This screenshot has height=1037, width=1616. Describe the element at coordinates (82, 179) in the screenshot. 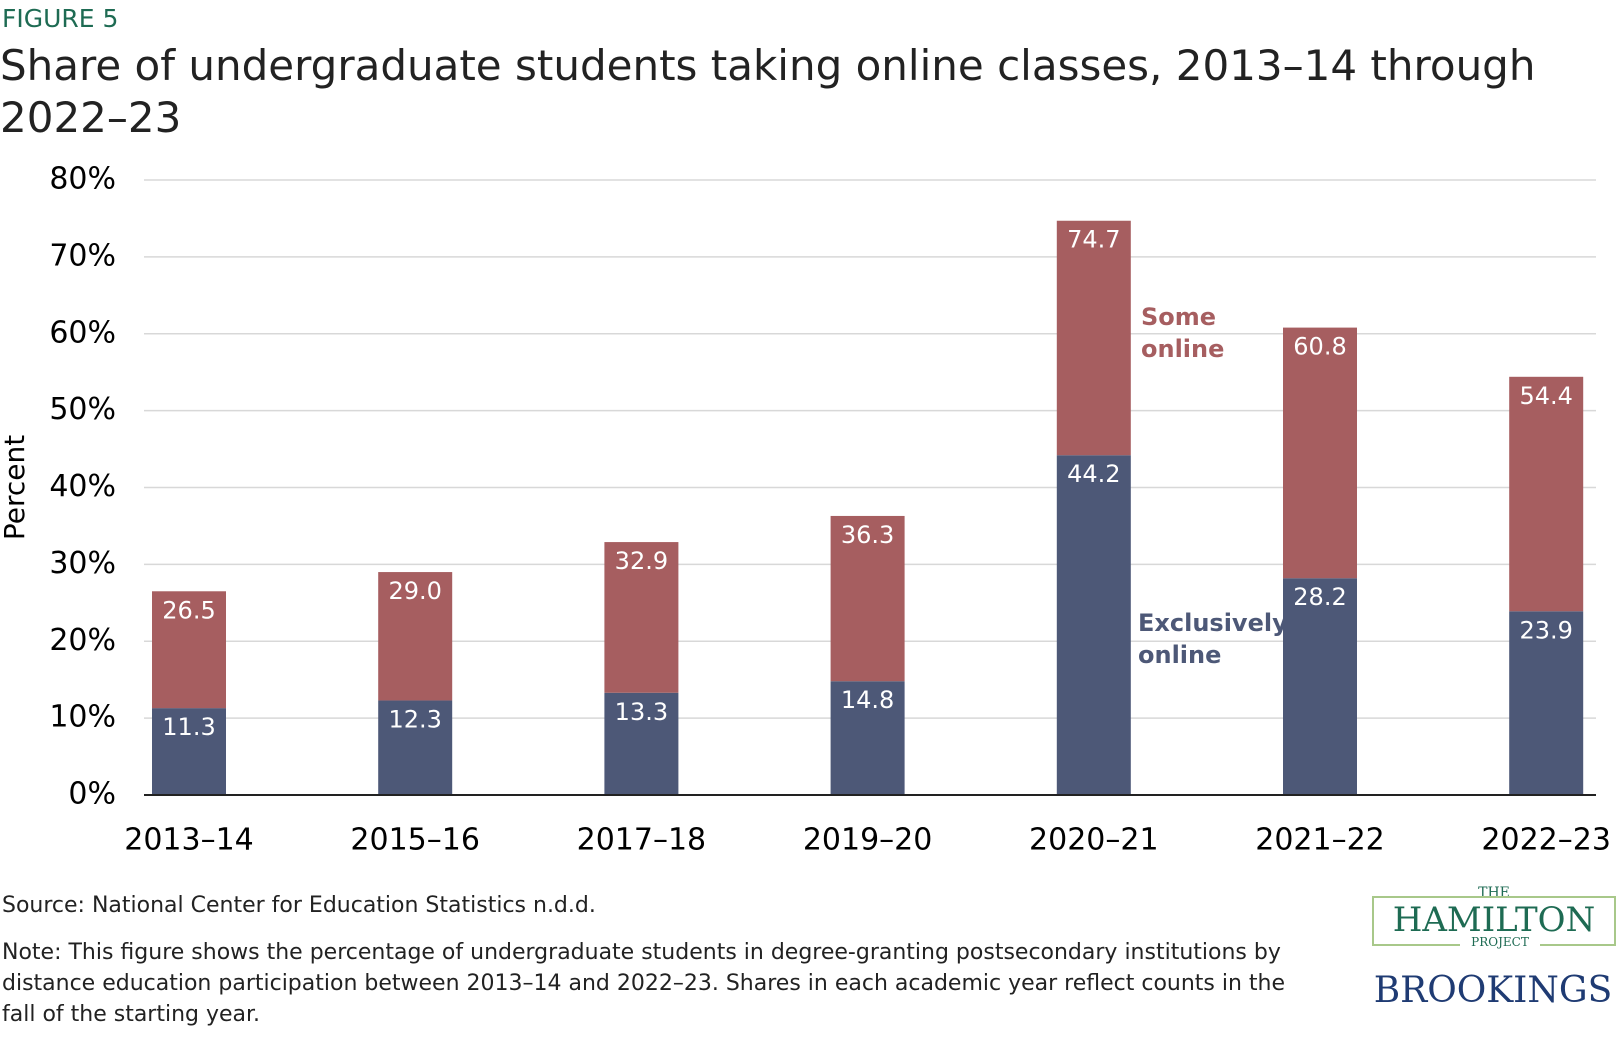

I see `y-tick-label: 80%` at that location.